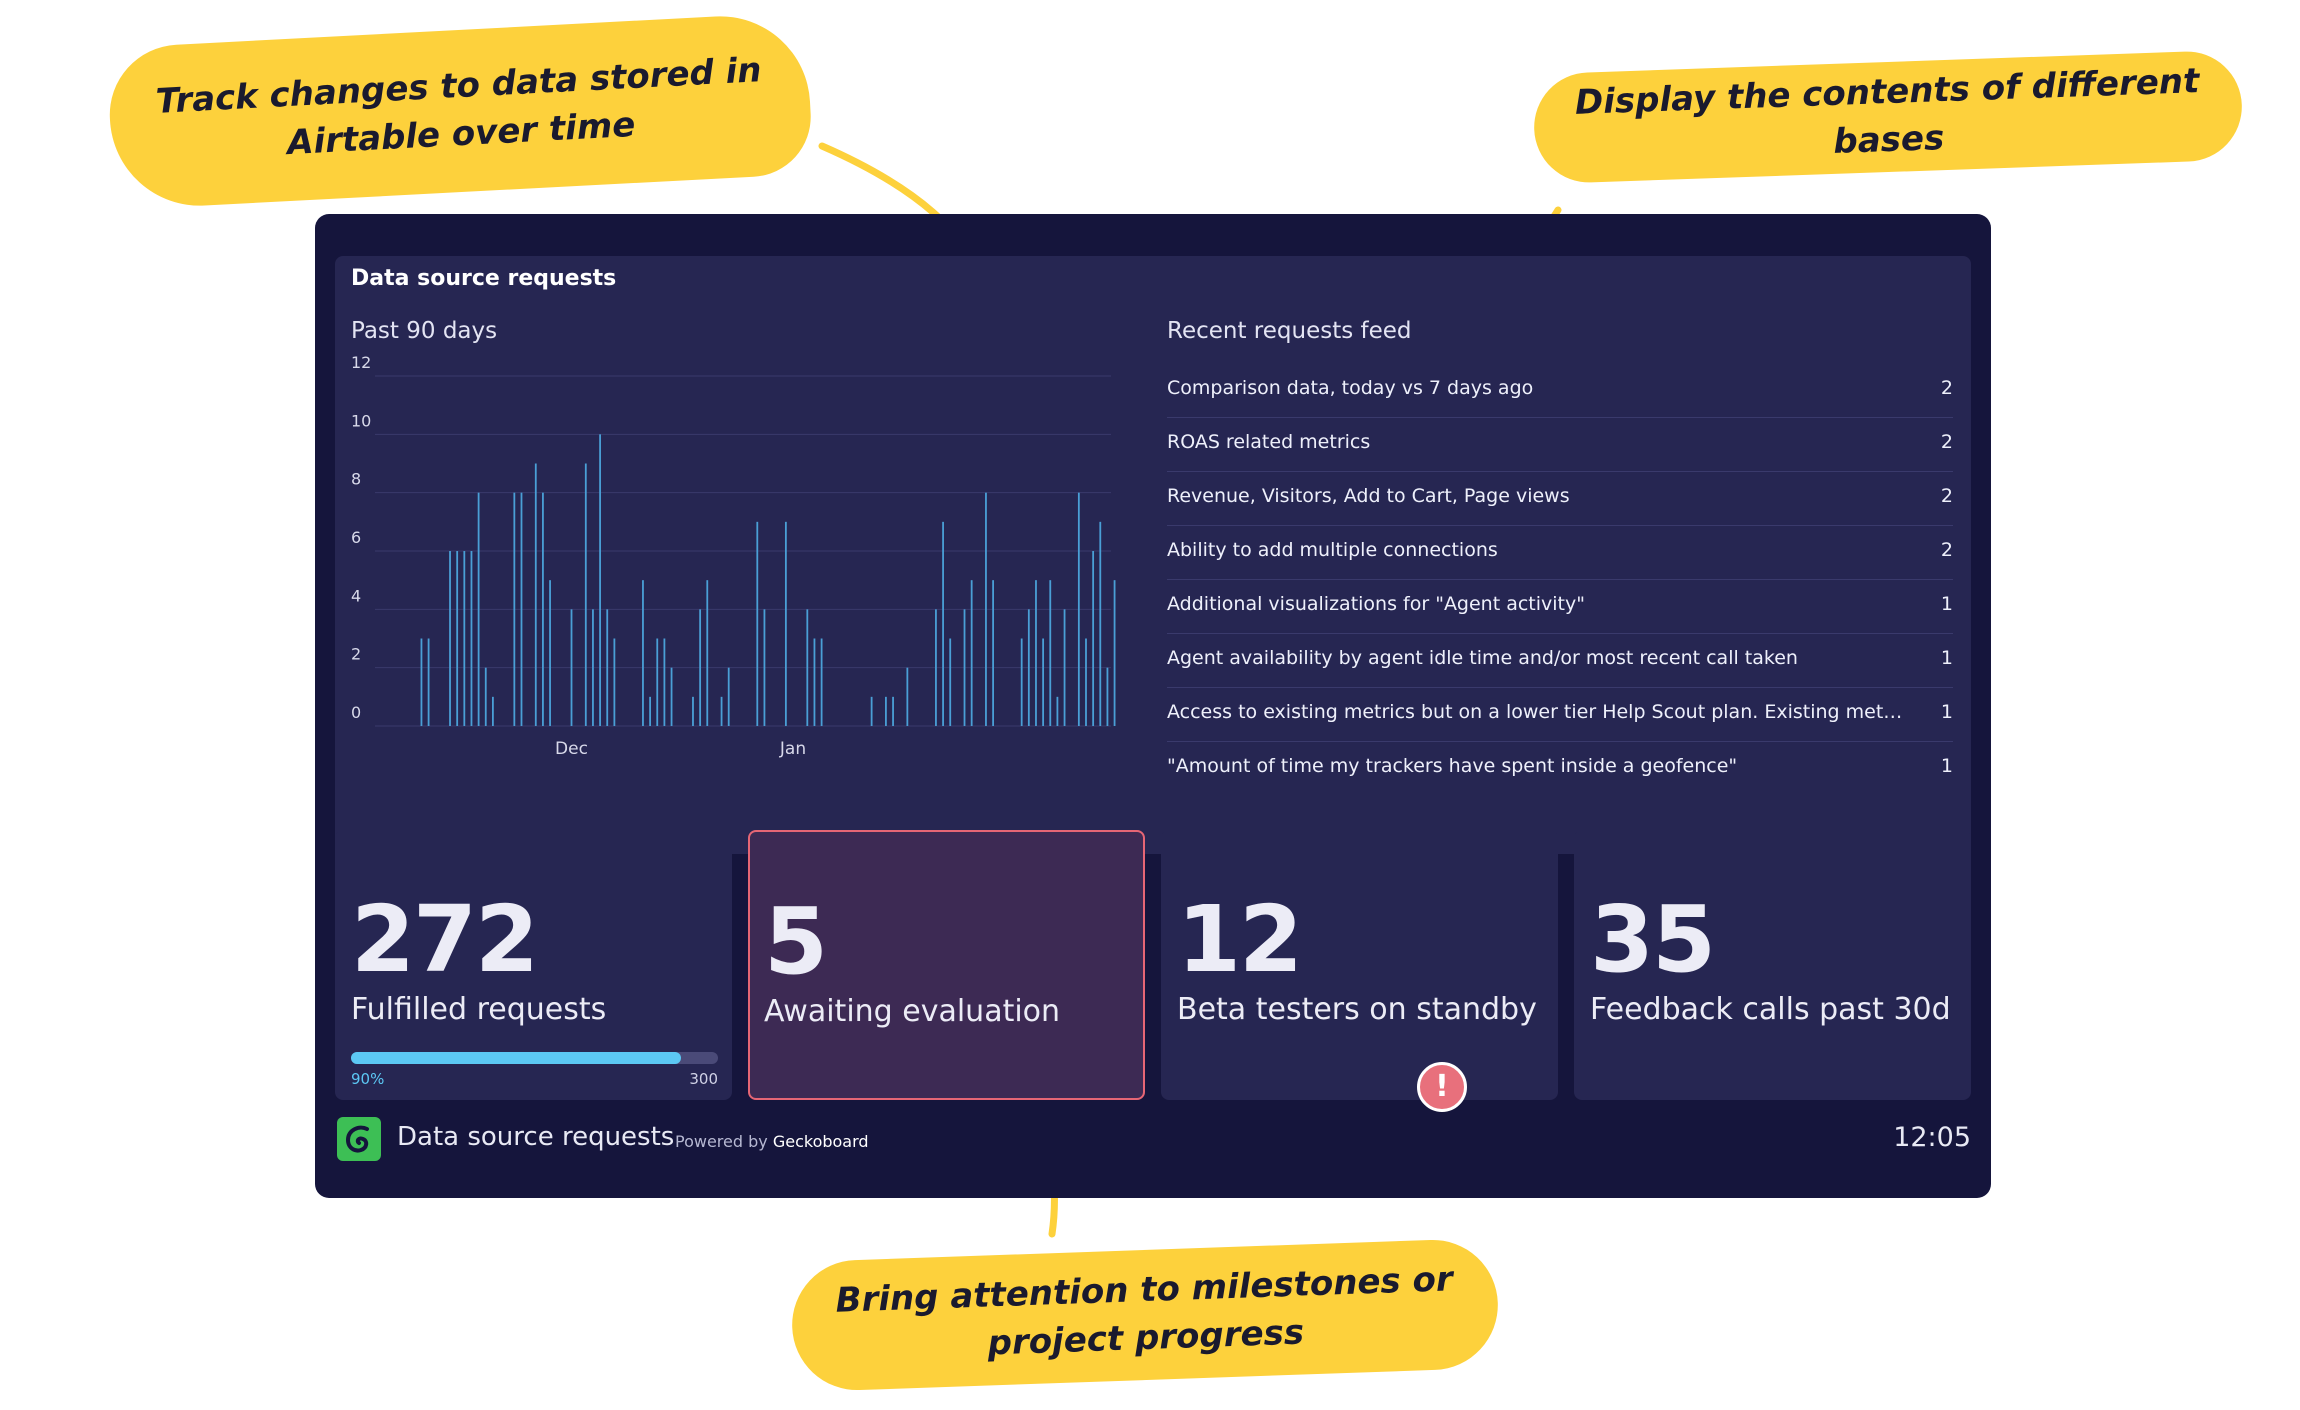  Describe the element at coordinates (356, 712) in the screenshot. I see `chart-y-tick-label: 0` at that location.